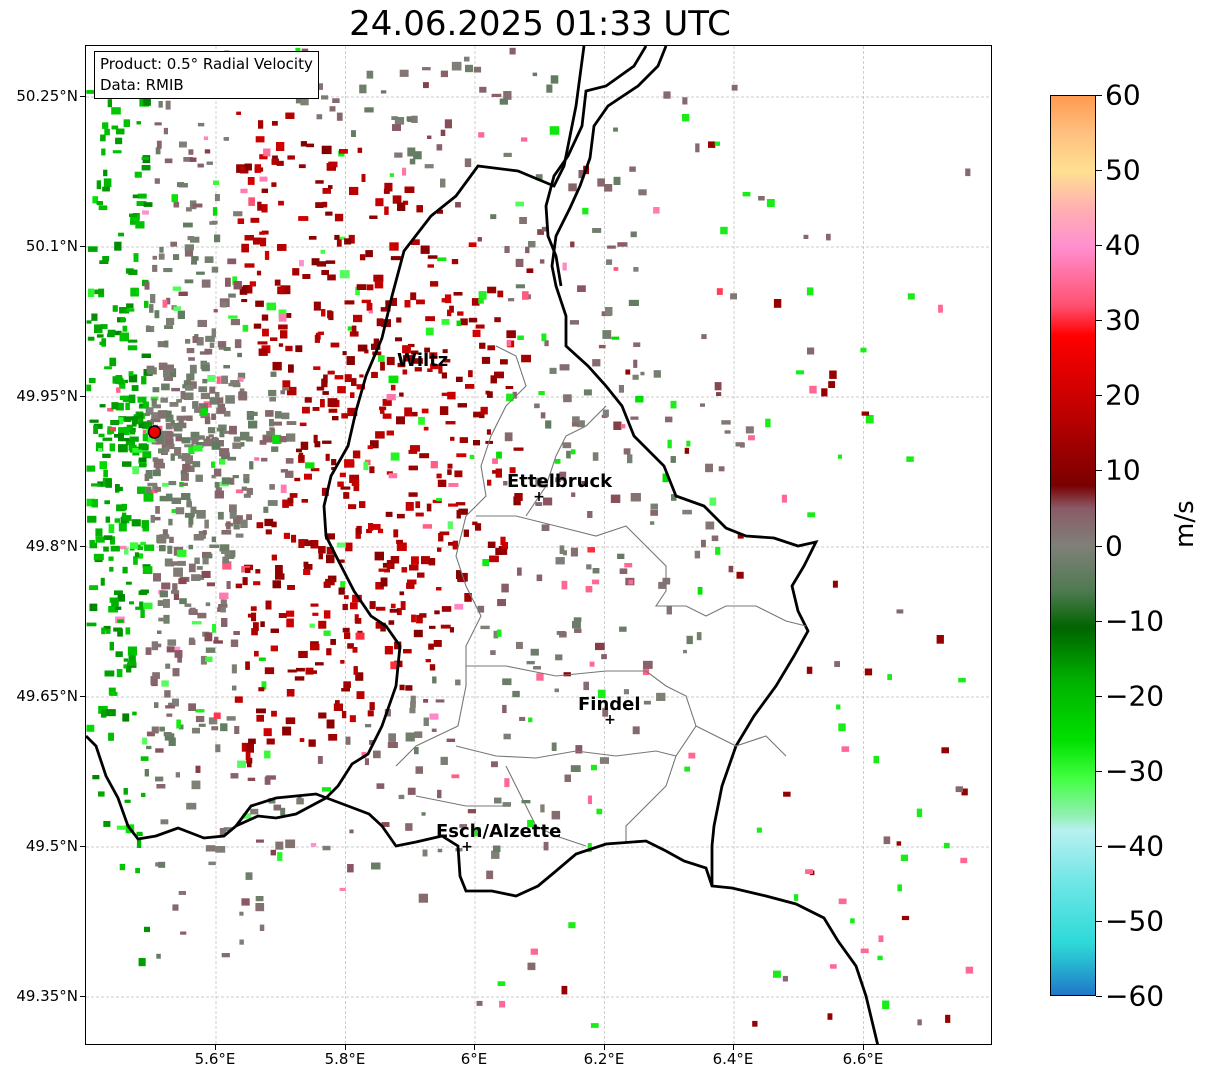  What do you see at coordinates (51, 846) in the screenshot?
I see `lat-label-49.5: 49.5°N` at bounding box center [51, 846].